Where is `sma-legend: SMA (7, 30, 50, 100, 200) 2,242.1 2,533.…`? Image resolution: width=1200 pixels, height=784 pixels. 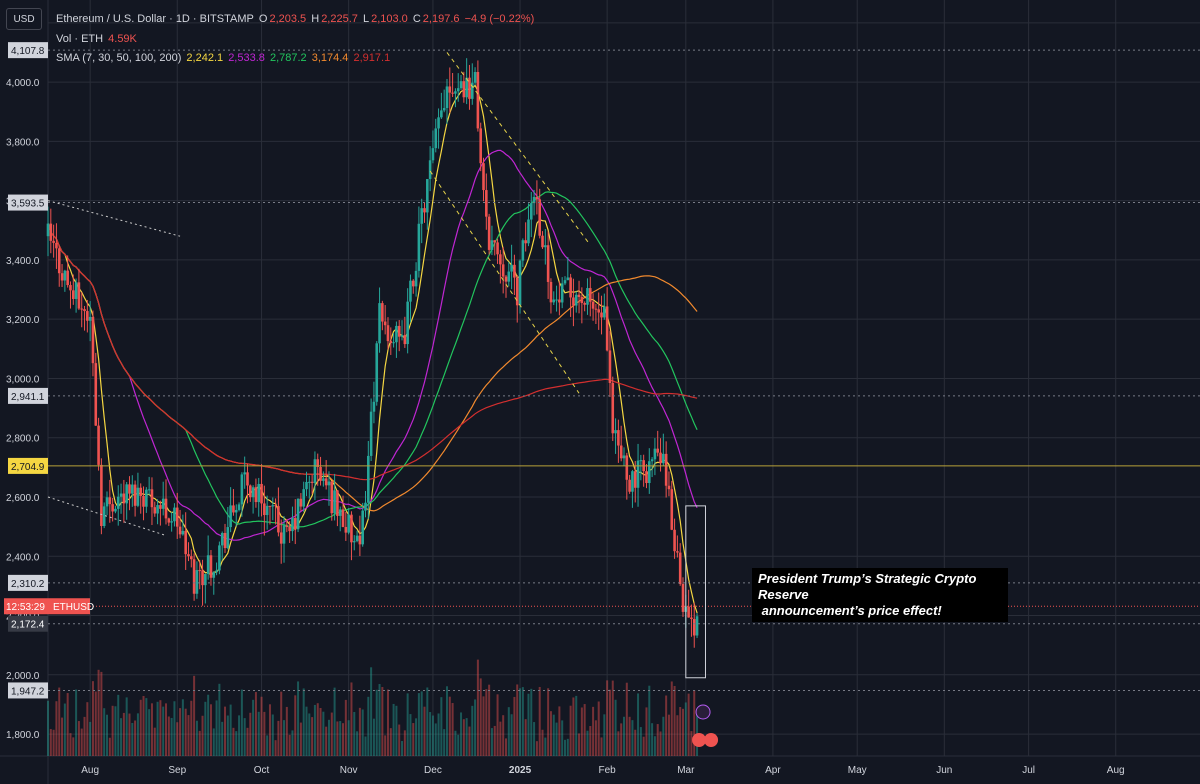
sma-legend: SMA (7, 30, 50, 100, 200) 2,242.1 2,533.… is located at coordinates (224, 58).